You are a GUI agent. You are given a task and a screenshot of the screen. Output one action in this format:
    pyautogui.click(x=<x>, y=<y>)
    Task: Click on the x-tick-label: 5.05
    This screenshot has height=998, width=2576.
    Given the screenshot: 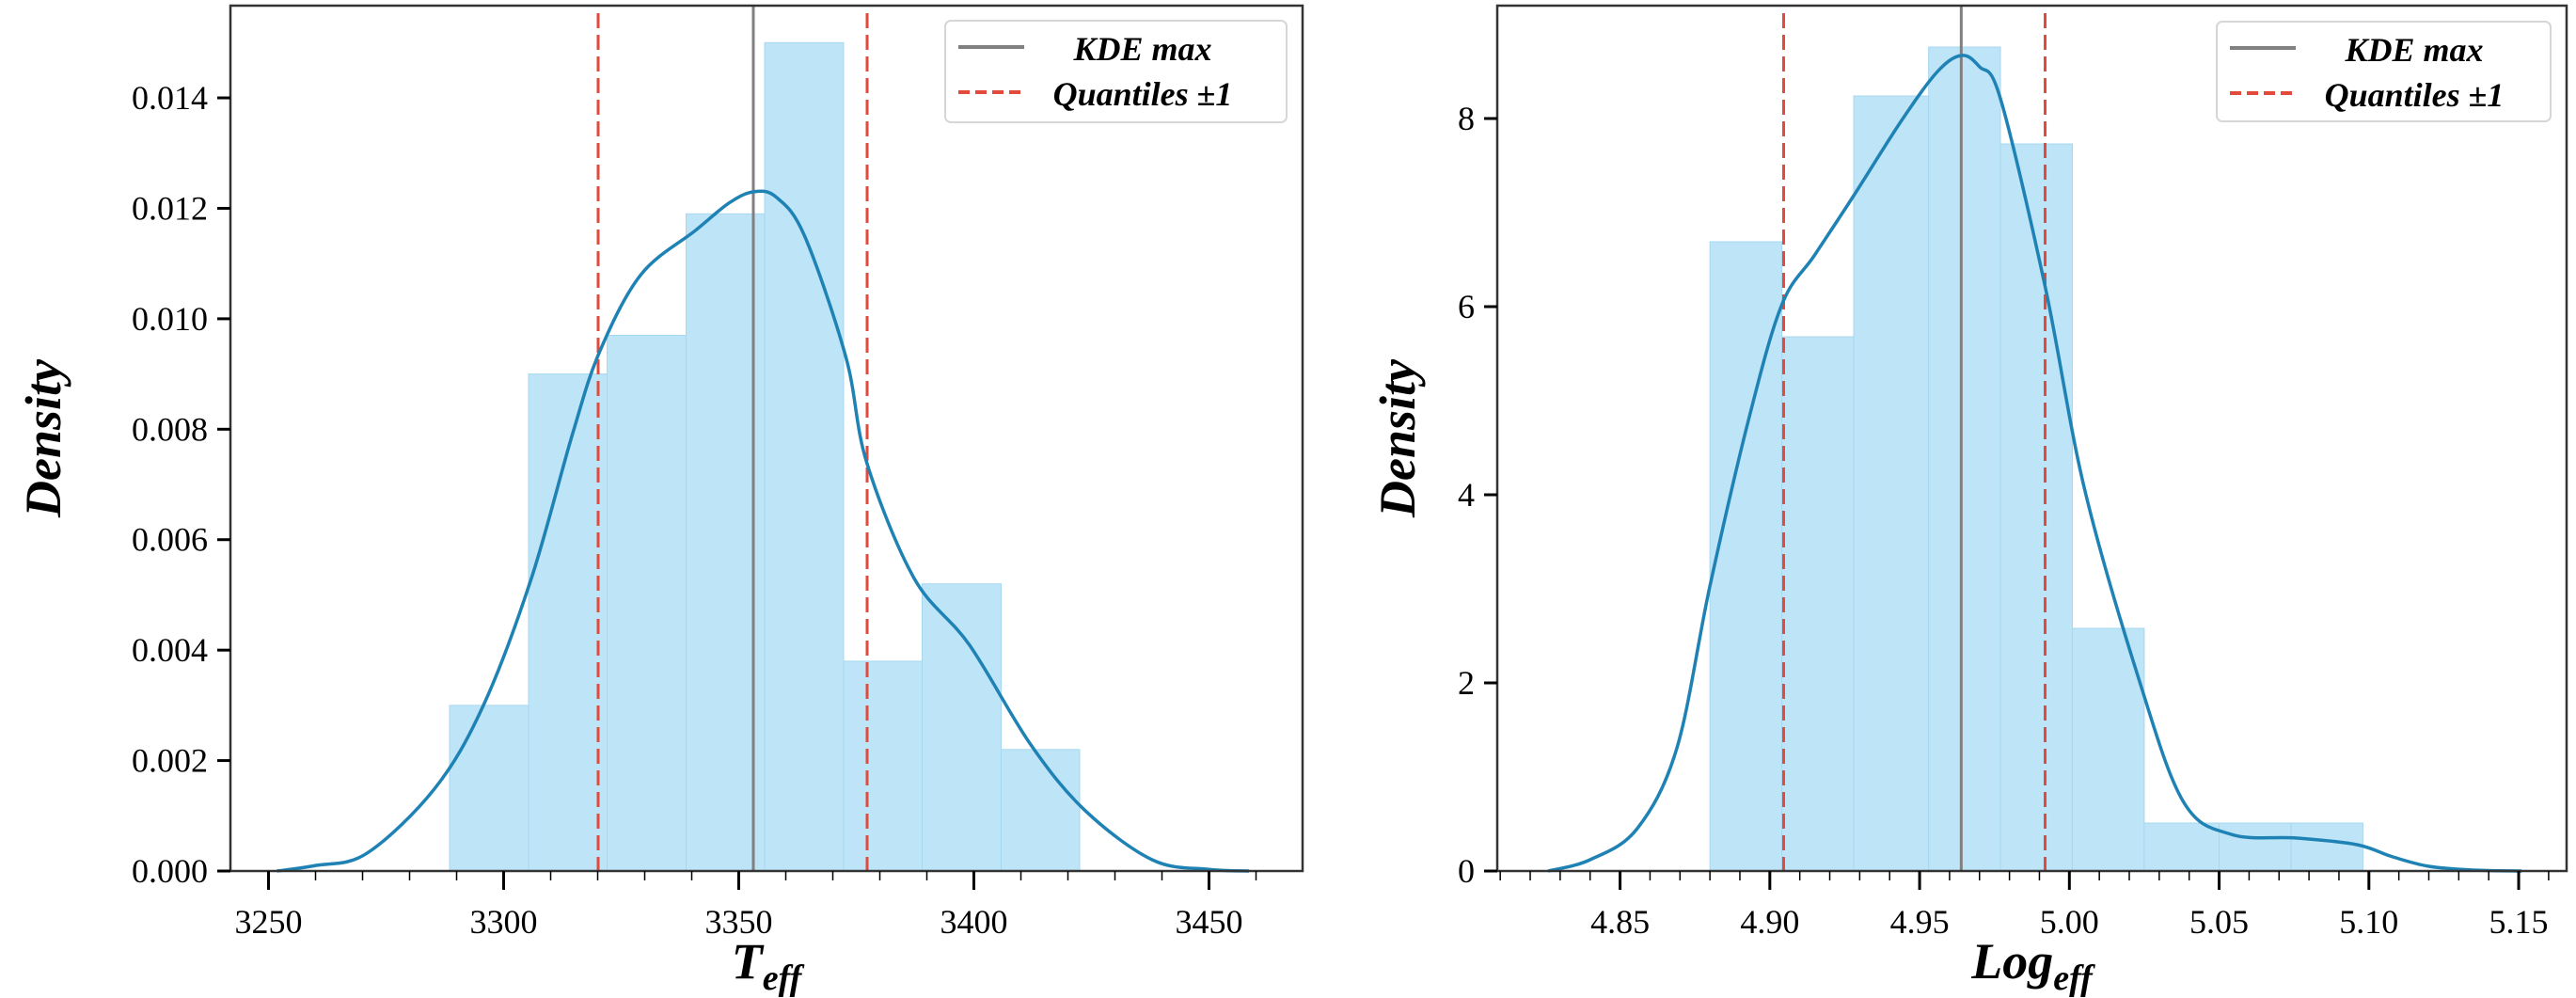 What is the action you would take?
    pyautogui.click(x=2219, y=922)
    